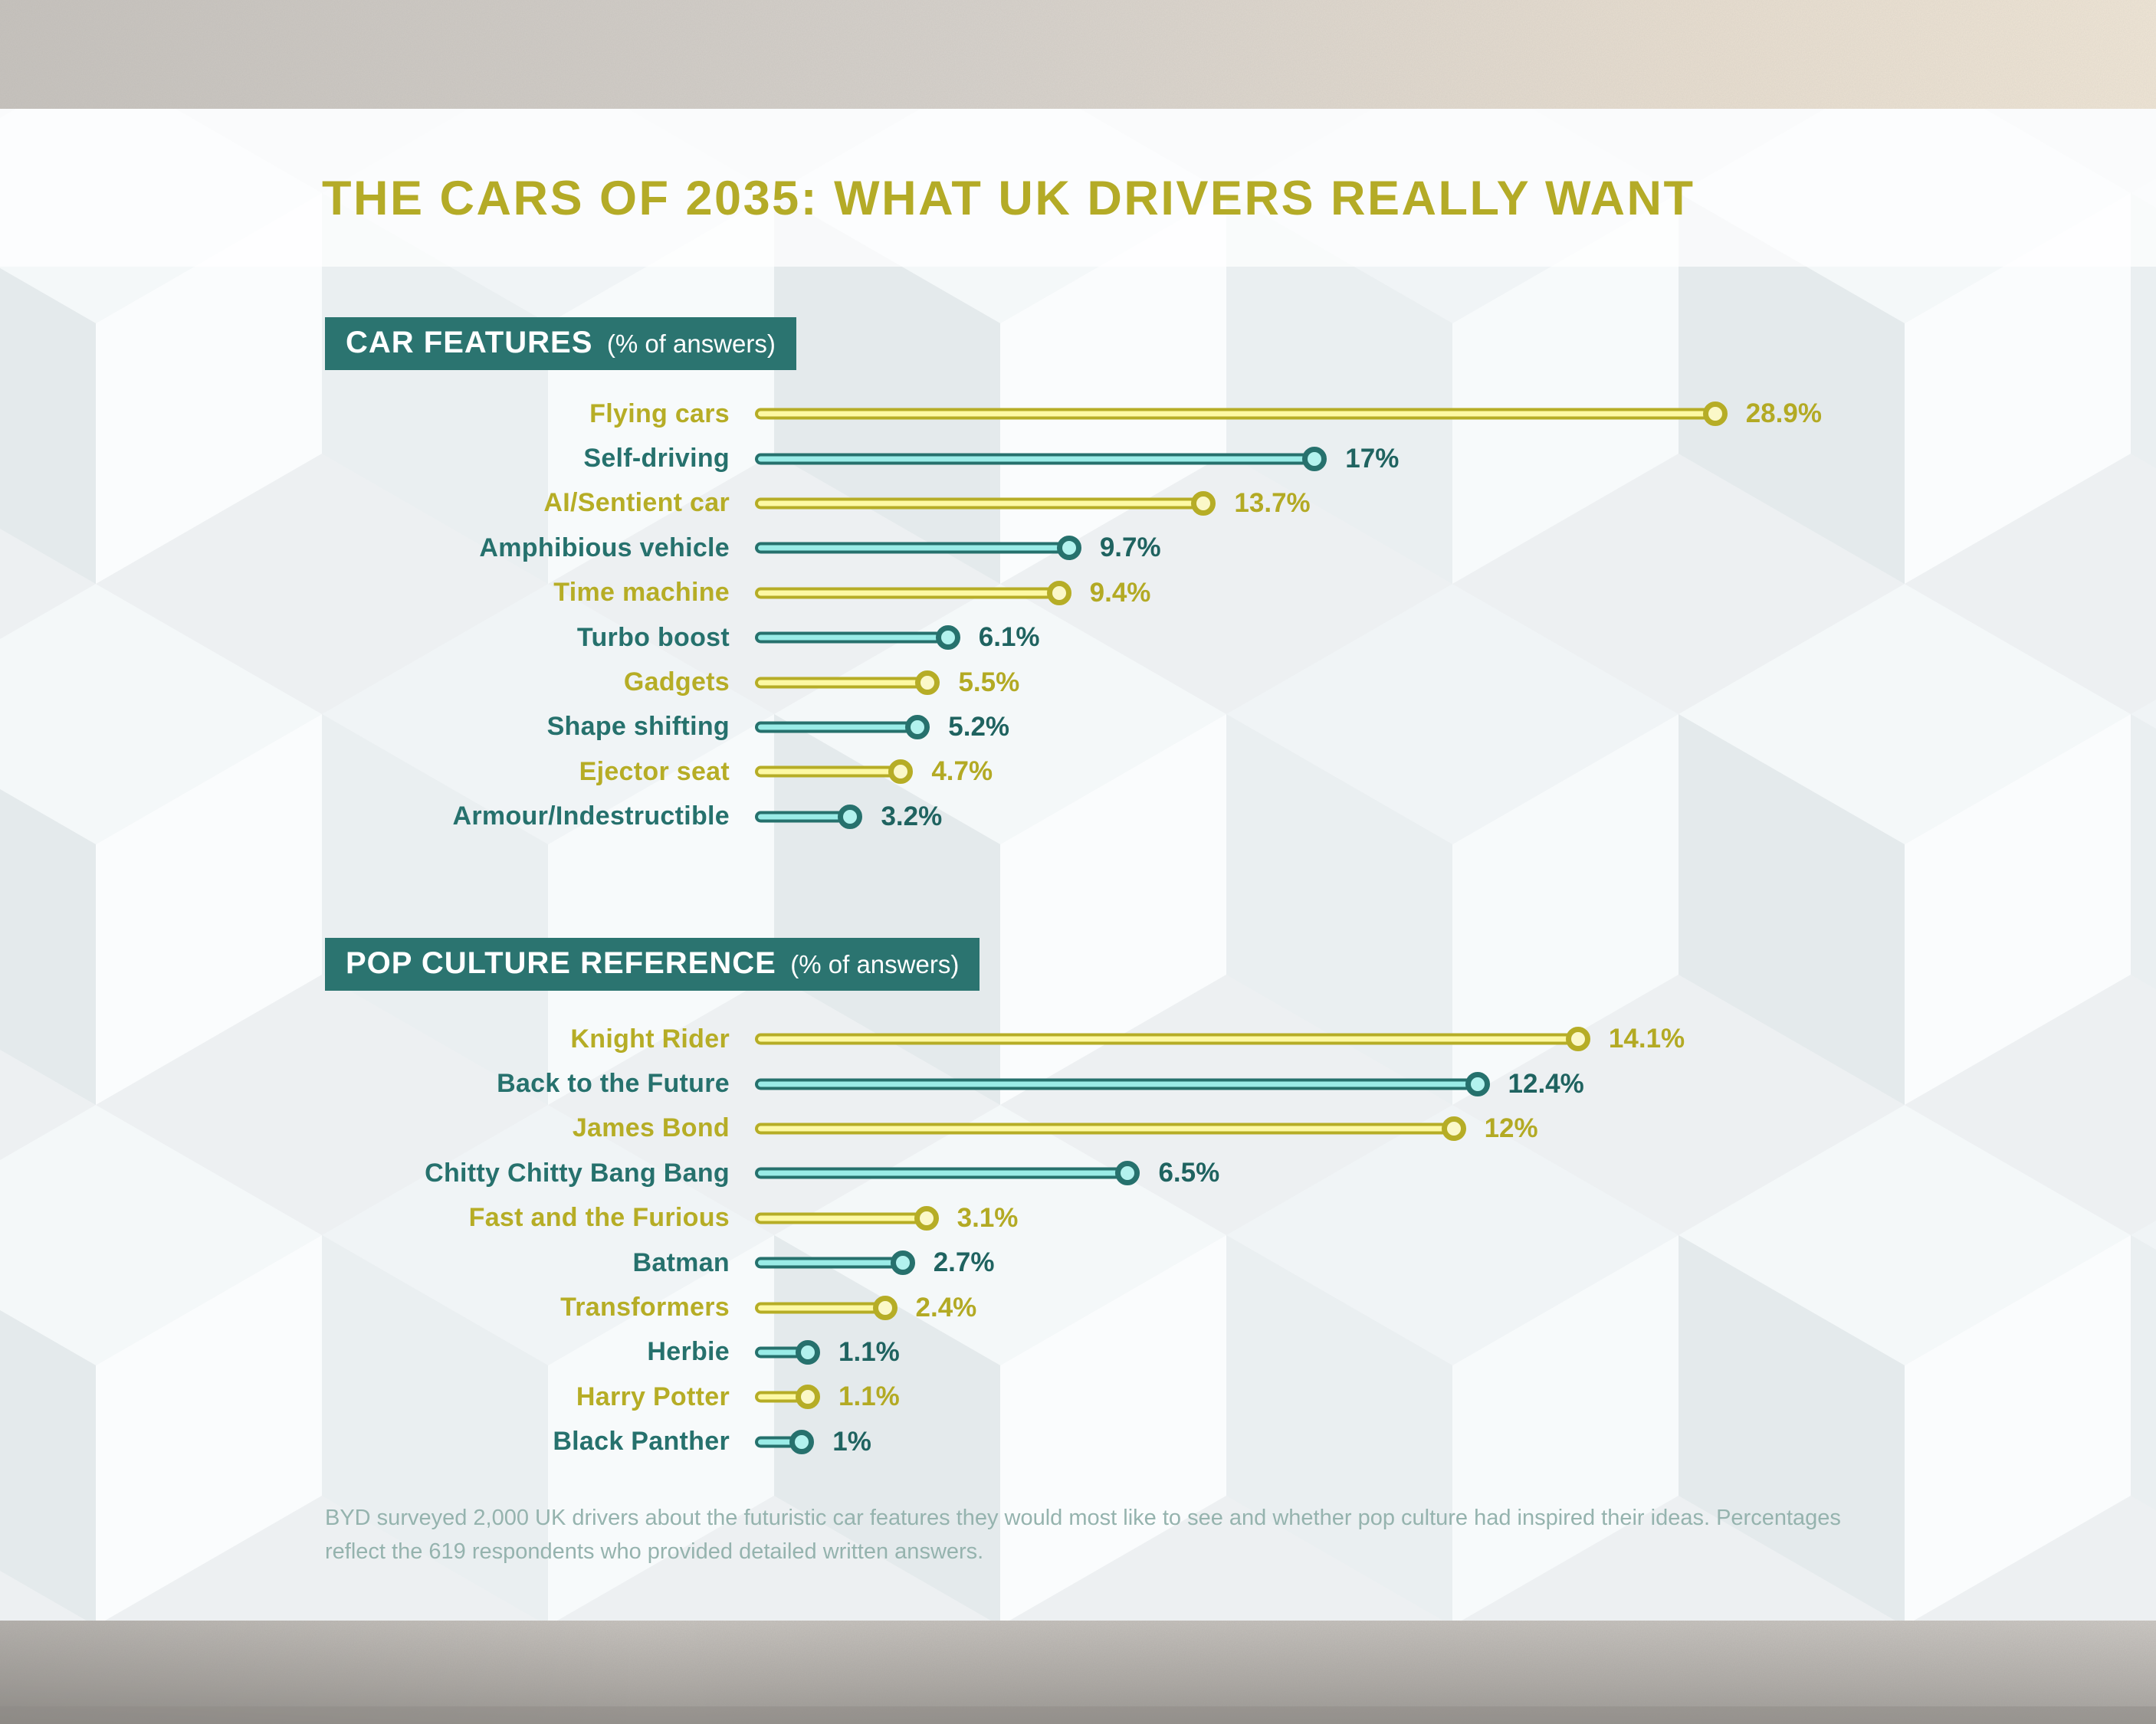 The image size is (2156, 1724). I want to click on chart-row: AI/Sentient car 13.7%, so click(1073, 504).